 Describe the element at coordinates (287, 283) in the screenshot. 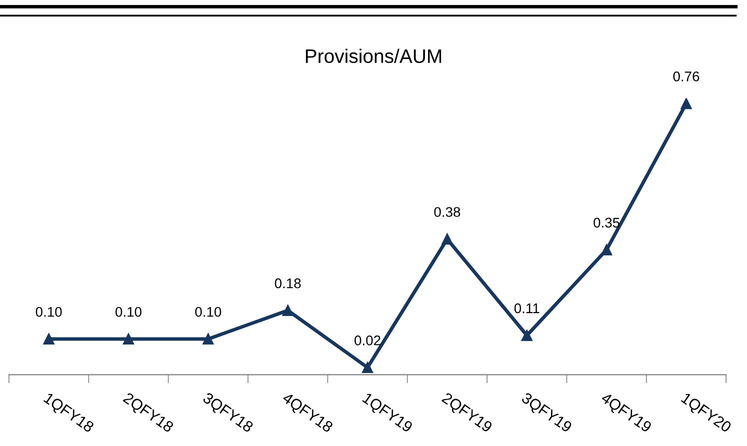

I see `data-label: 0.18` at that location.